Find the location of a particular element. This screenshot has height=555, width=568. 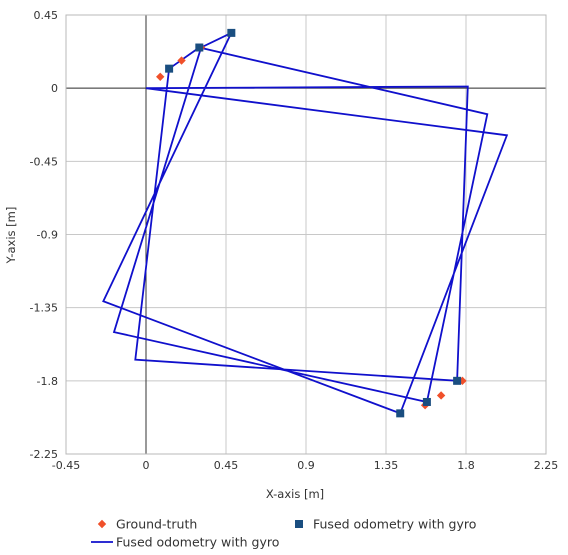

legend-ground-truth-label: Ground-truth is located at coordinates (156, 524).